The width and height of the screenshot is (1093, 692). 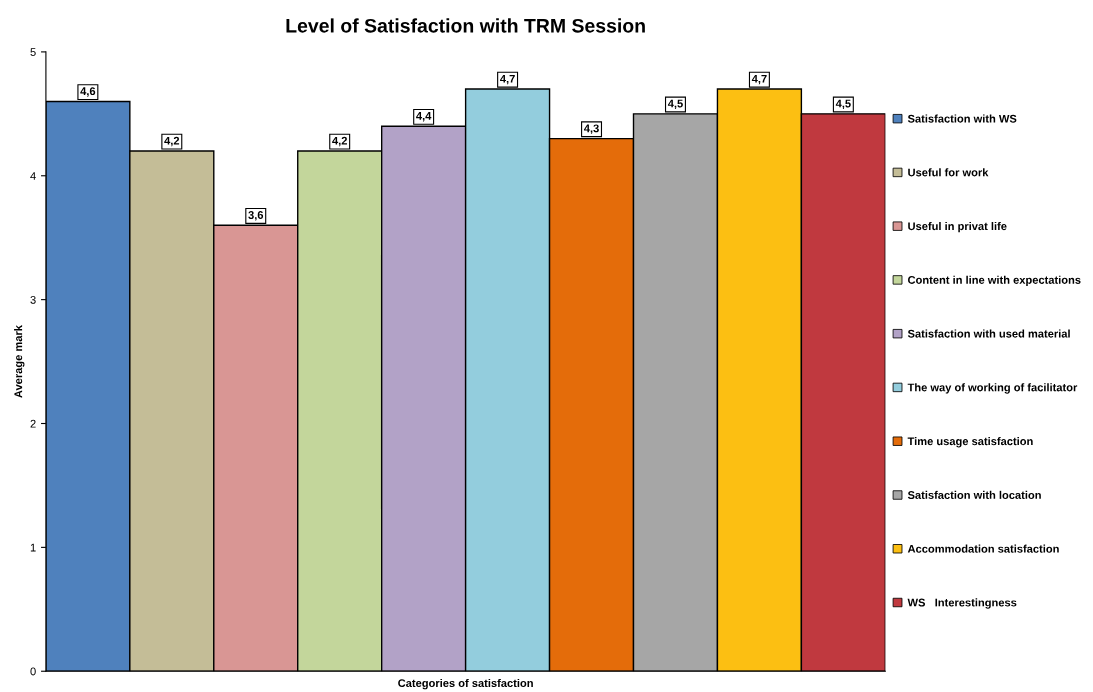 I want to click on y-tick-label: 3, so click(x=33, y=299).